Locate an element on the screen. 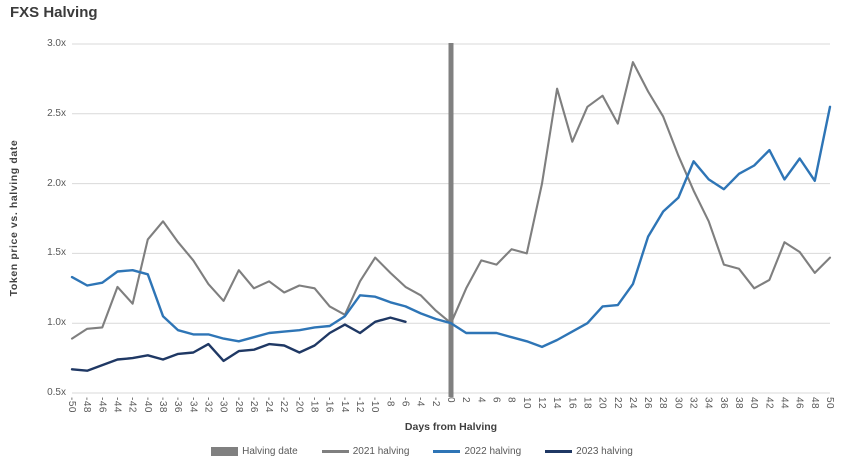 The image size is (844, 474). x-tick-label: -48 is located at coordinates (87, 405).